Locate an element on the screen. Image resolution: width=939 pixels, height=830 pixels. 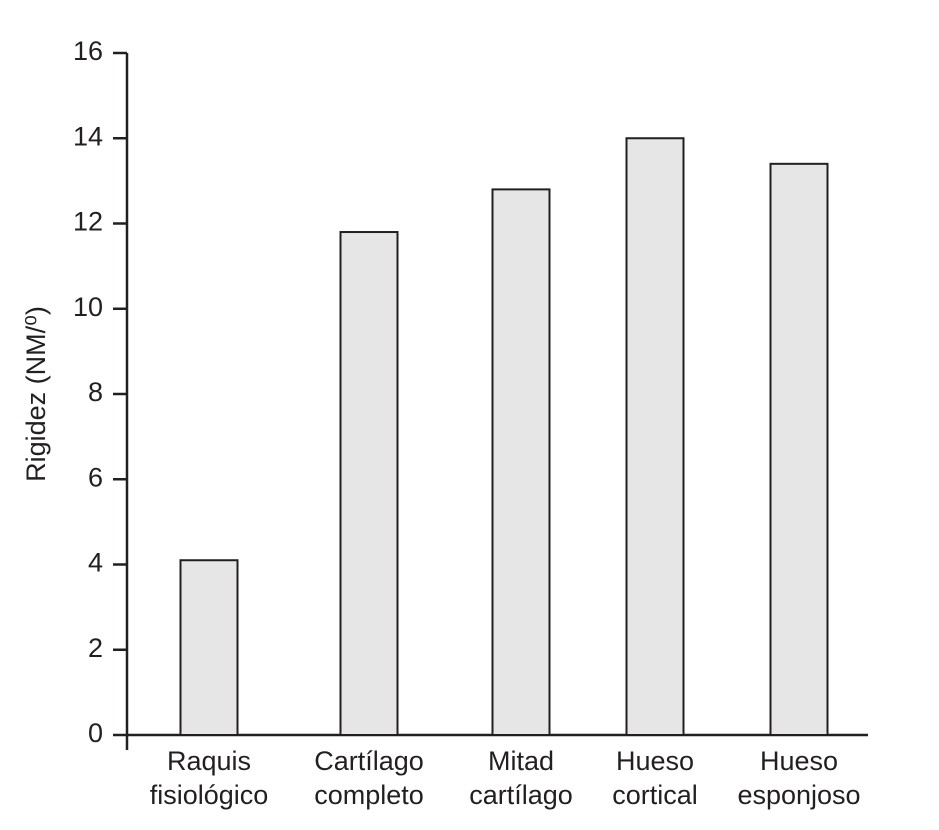
x-tick-label-line: esponjoso is located at coordinates (798, 795).